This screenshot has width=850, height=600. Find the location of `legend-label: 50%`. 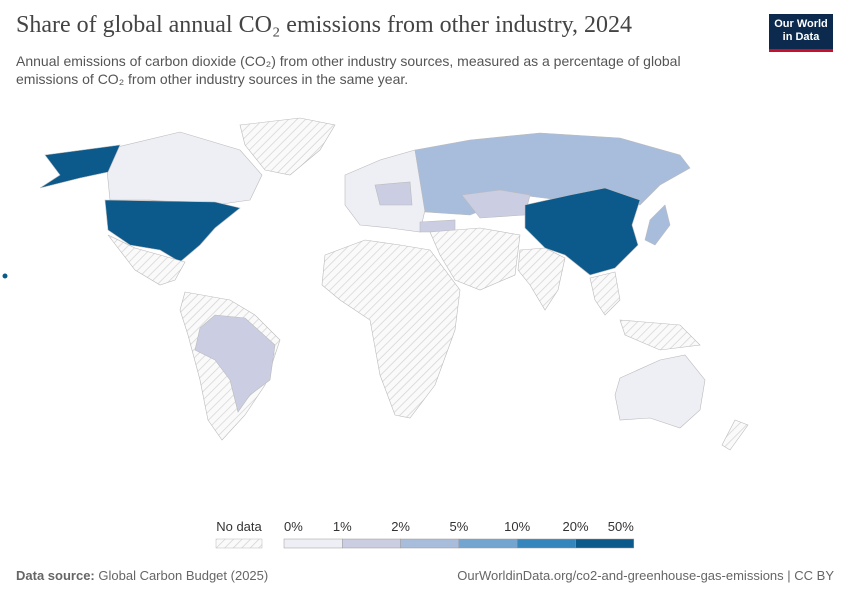

legend-label: 50% is located at coordinates (621, 526).